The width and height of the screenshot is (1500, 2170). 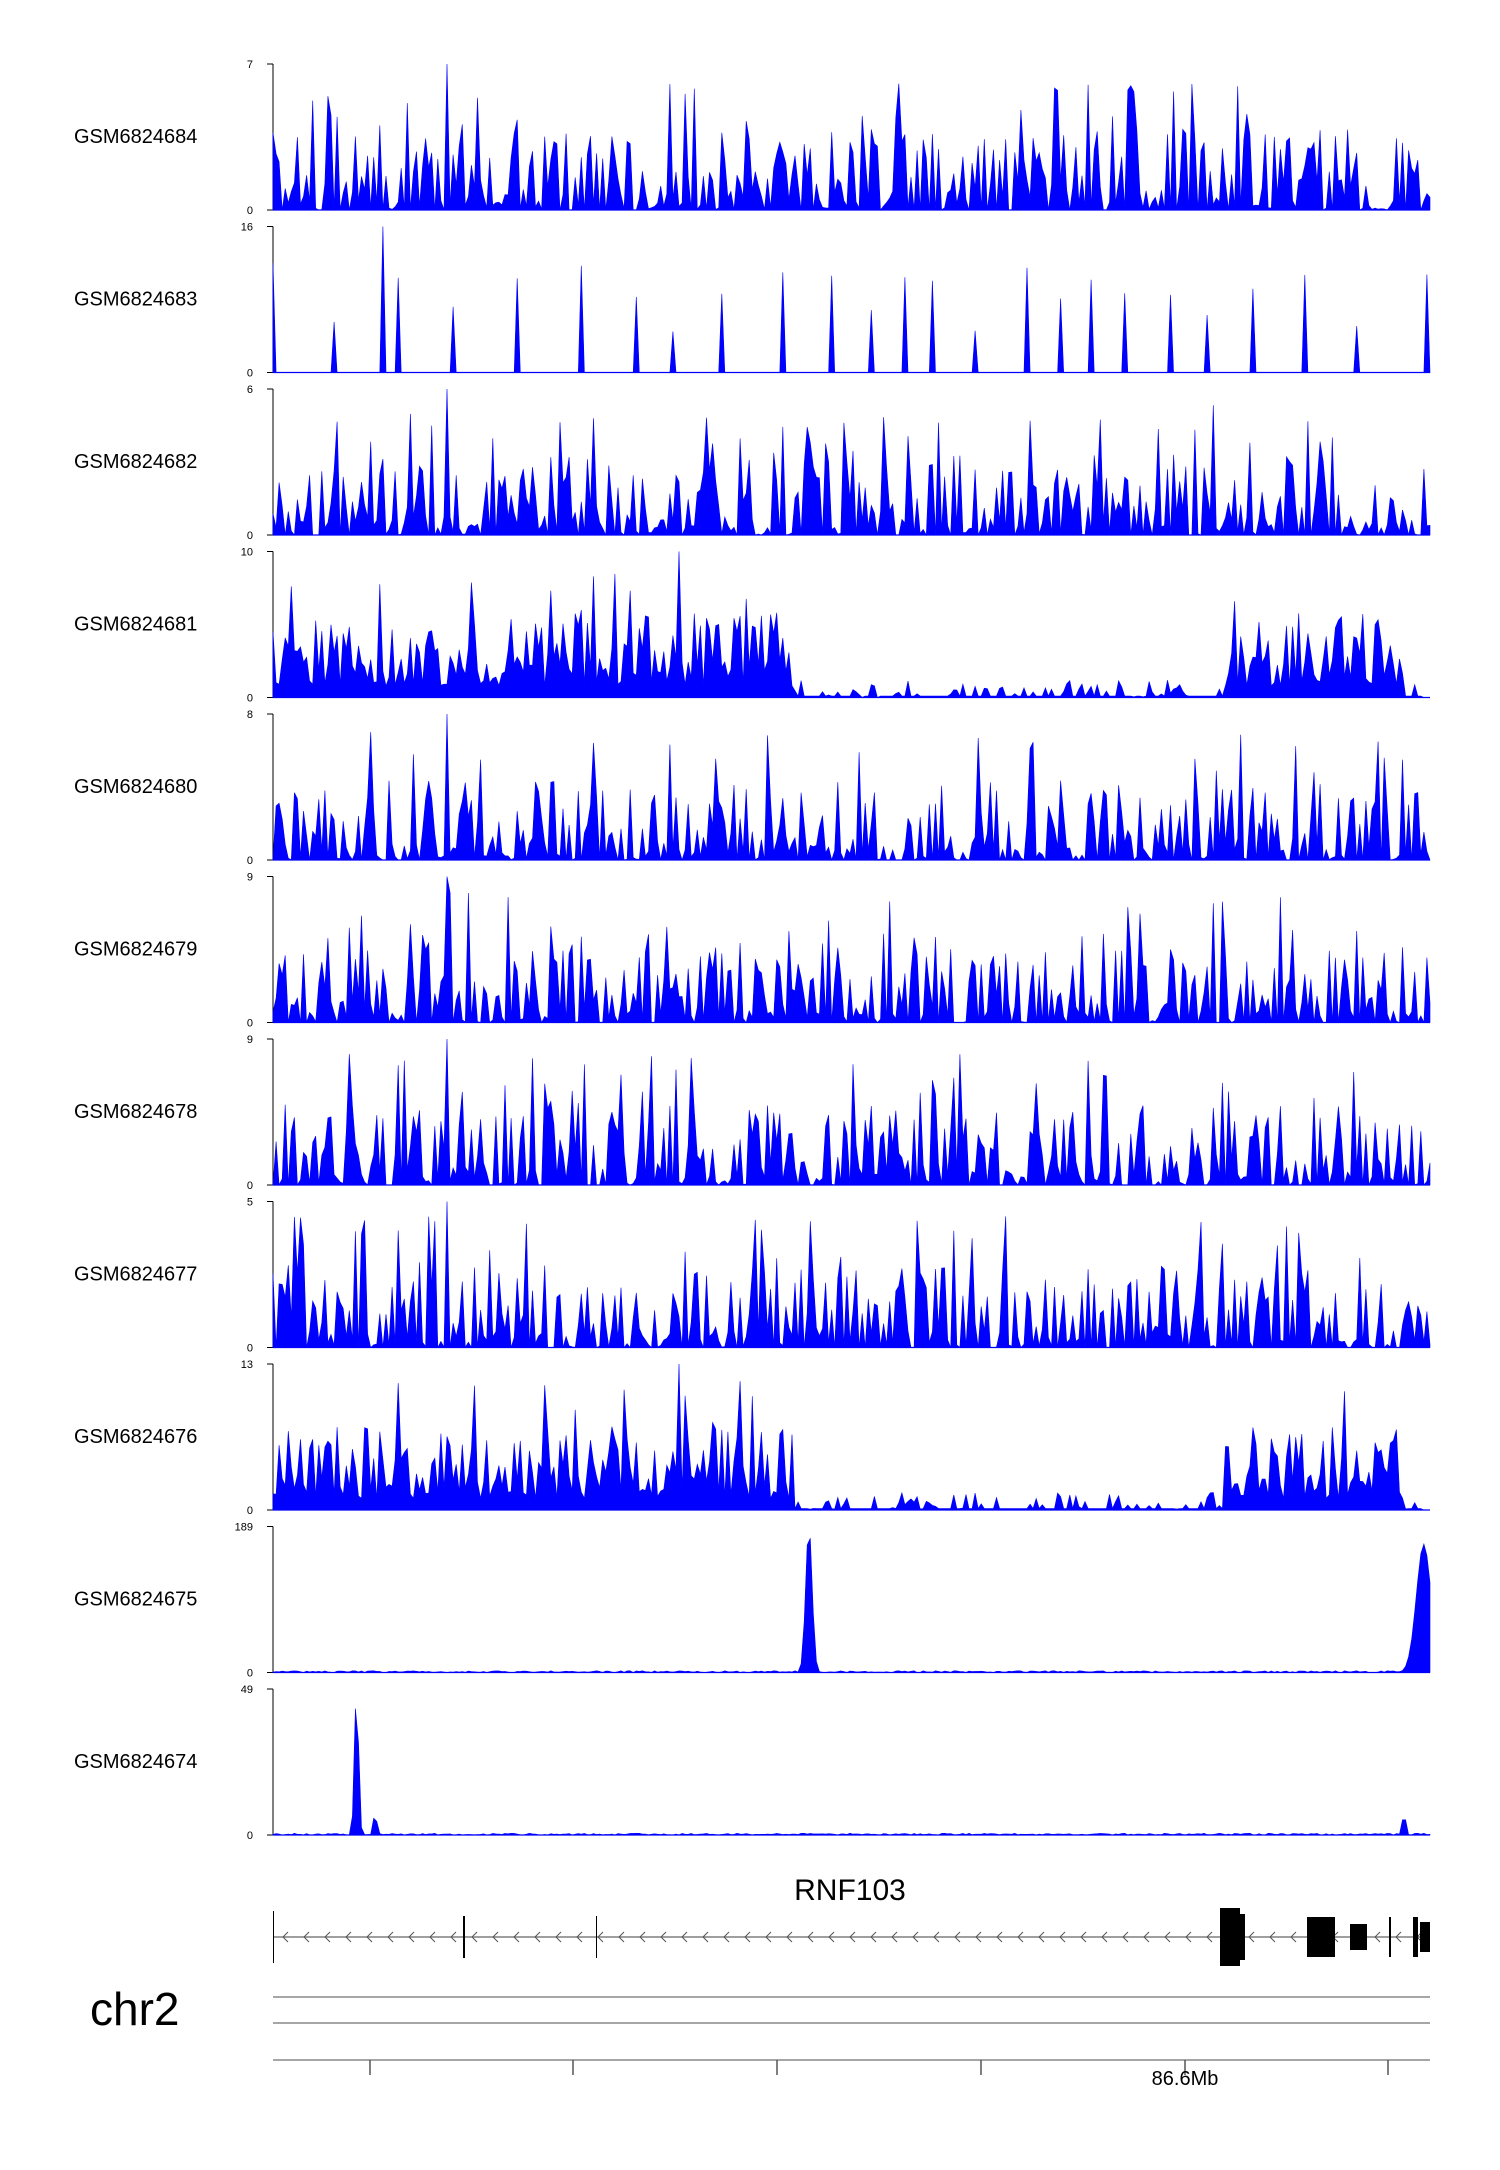 What do you see at coordinates (752, 463) in the screenshot?
I see `track-GSM6824682: 6 0 GSM6824682` at bounding box center [752, 463].